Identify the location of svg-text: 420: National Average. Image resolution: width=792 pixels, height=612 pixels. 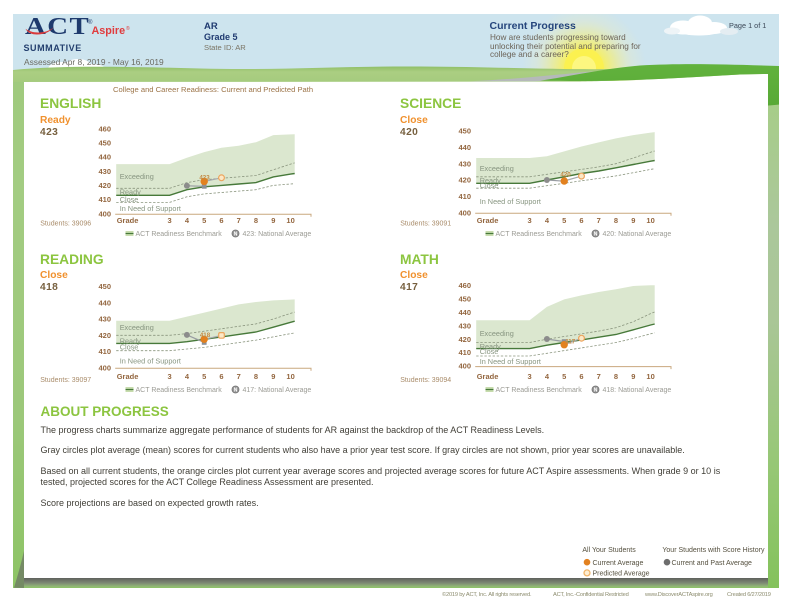
(637, 234).